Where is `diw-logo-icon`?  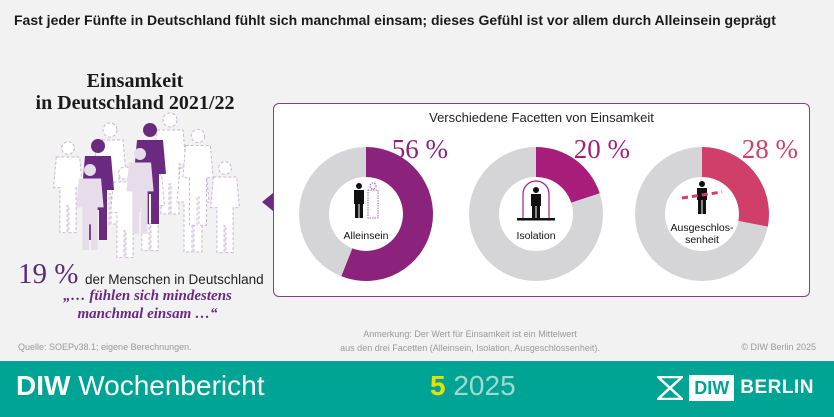 diw-logo-icon is located at coordinates (670, 388).